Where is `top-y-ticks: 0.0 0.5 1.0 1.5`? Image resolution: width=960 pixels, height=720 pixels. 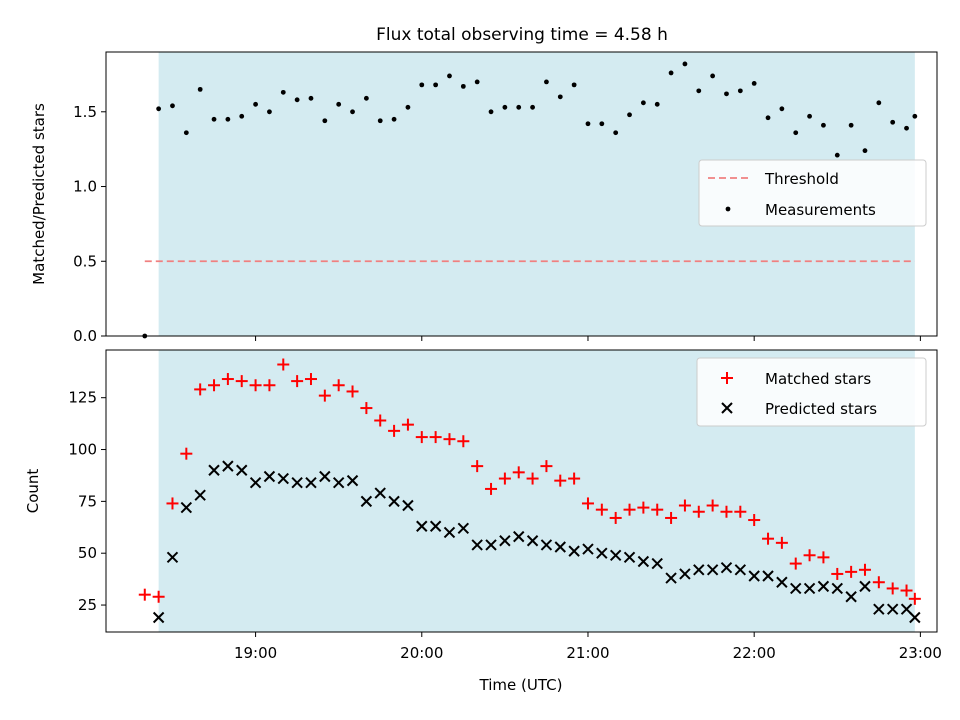 top-y-ticks: 0.0 0.5 1.0 1.5 is located at coordinates (89, 224).